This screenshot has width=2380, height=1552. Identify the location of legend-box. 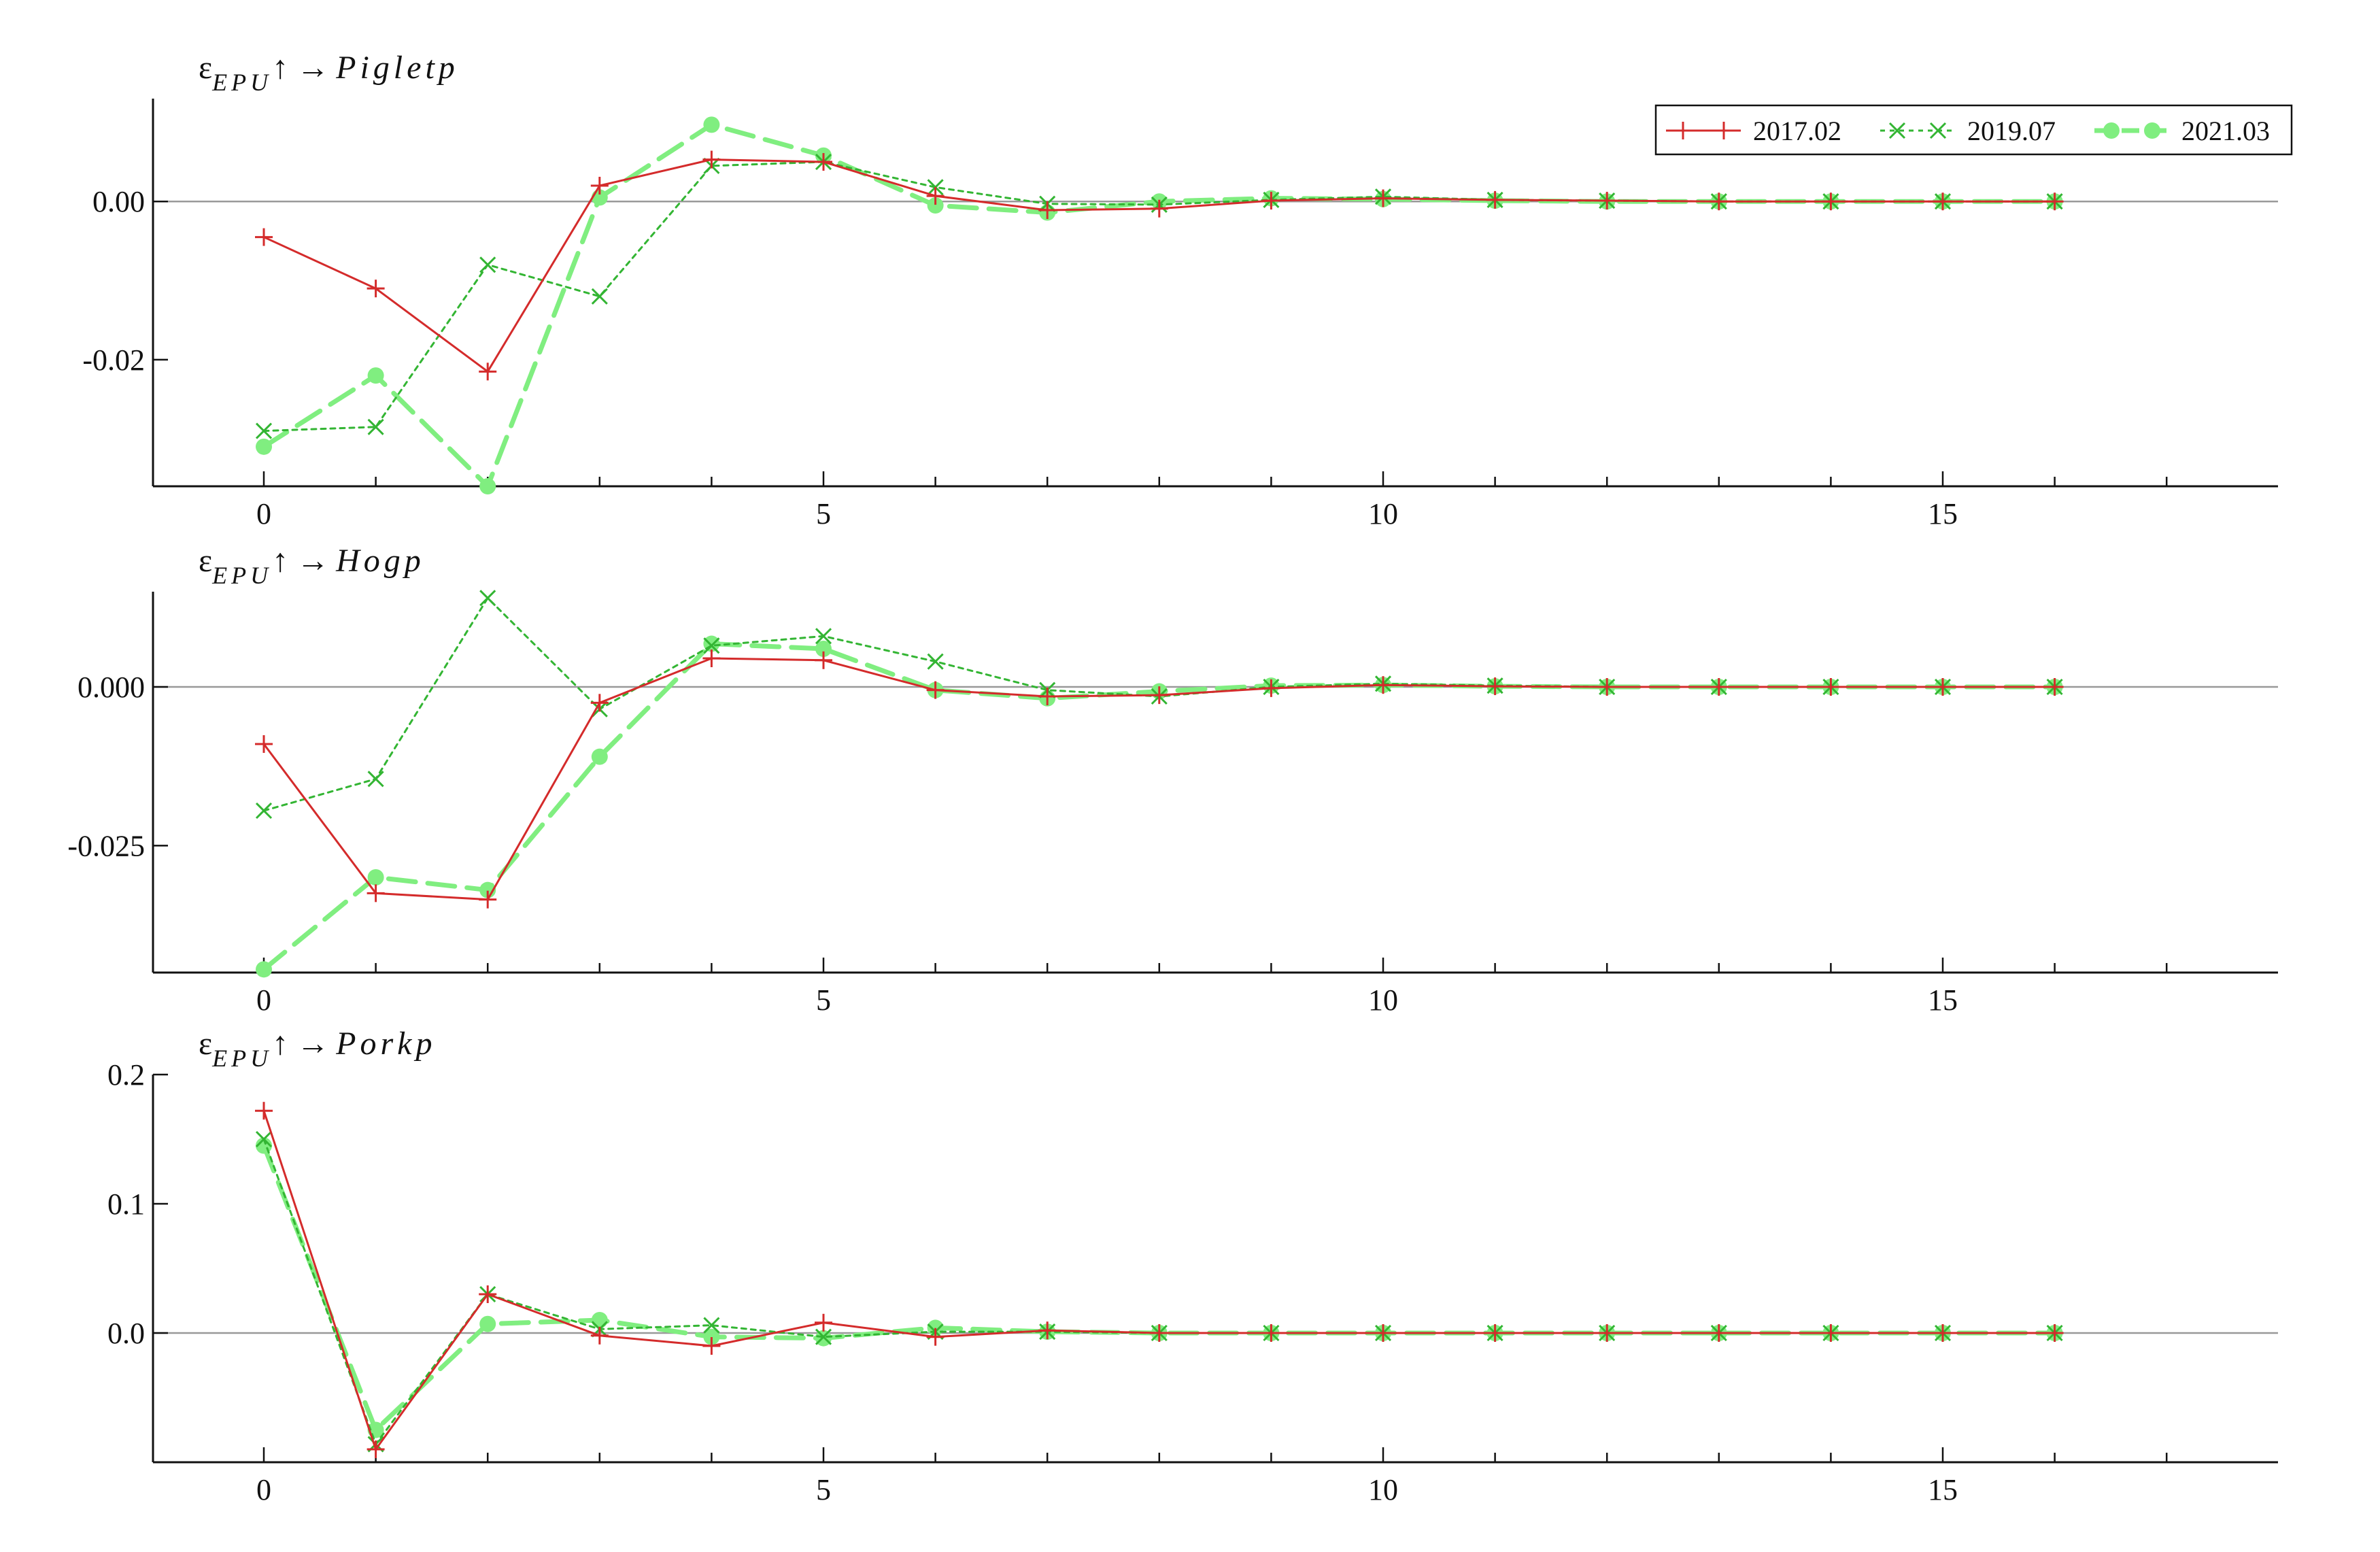
(1974, 130).